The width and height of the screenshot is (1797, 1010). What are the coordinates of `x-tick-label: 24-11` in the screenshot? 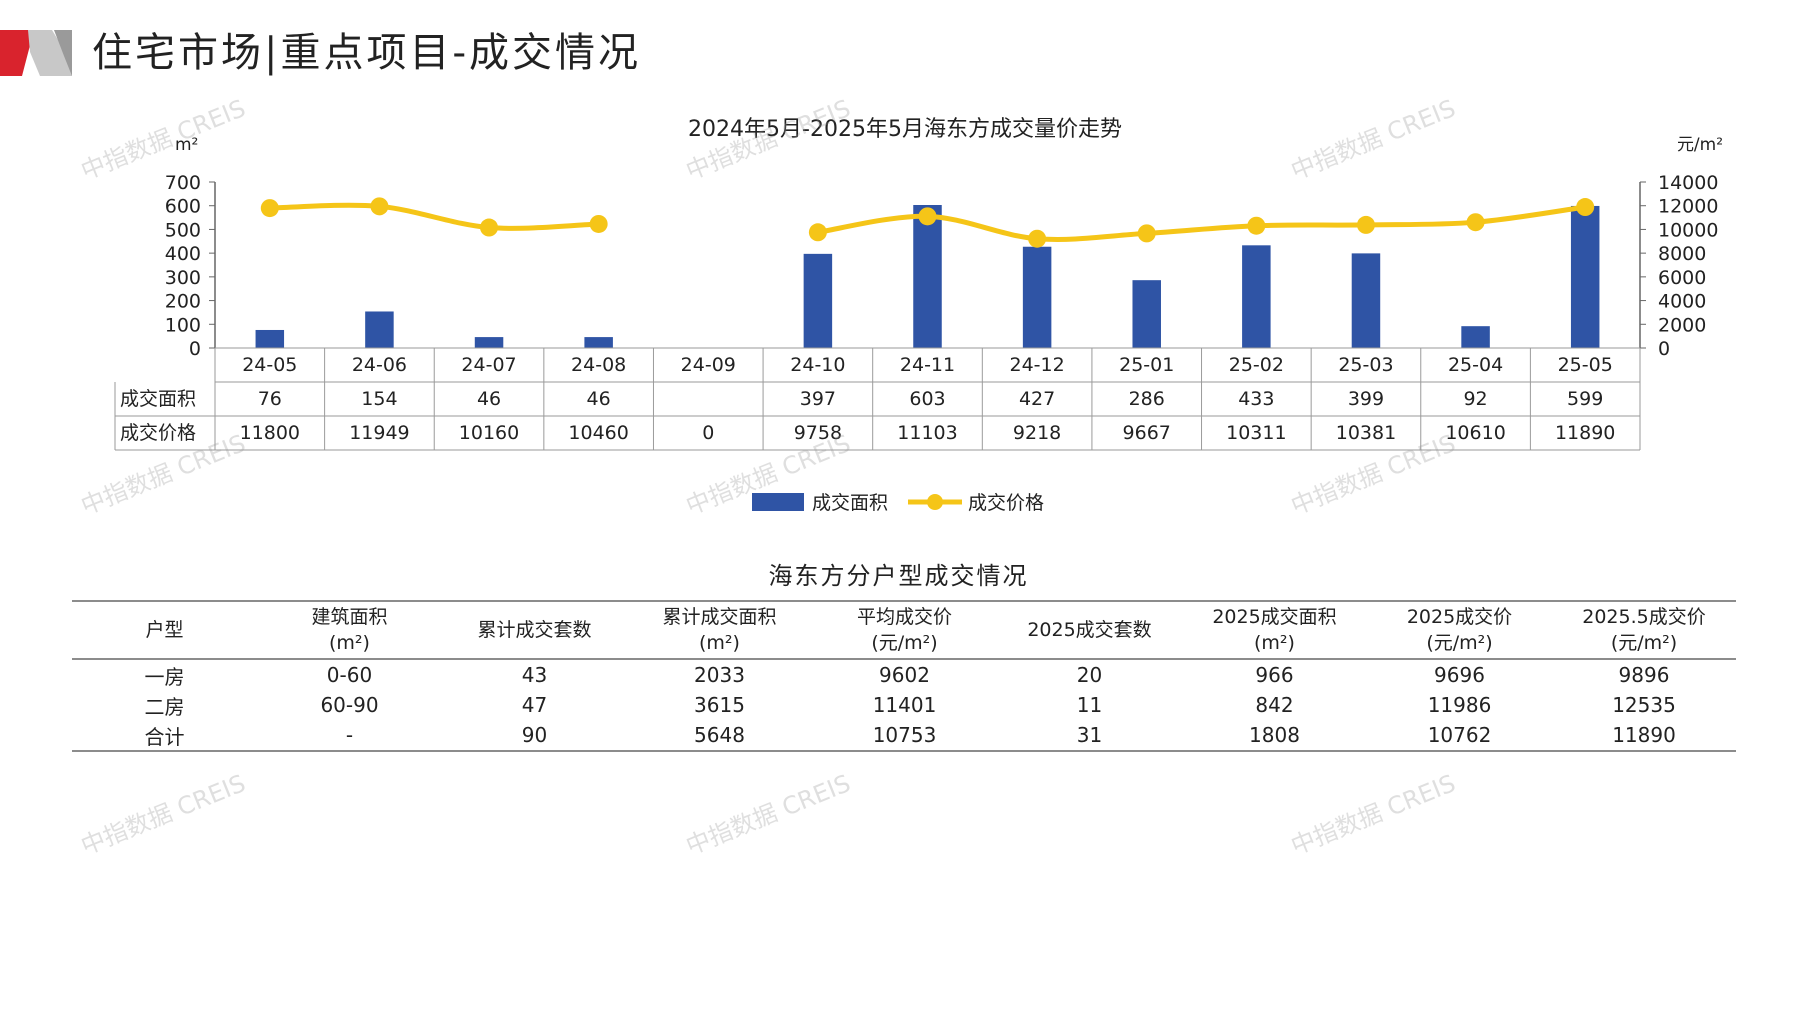 It's located at (927, 365).